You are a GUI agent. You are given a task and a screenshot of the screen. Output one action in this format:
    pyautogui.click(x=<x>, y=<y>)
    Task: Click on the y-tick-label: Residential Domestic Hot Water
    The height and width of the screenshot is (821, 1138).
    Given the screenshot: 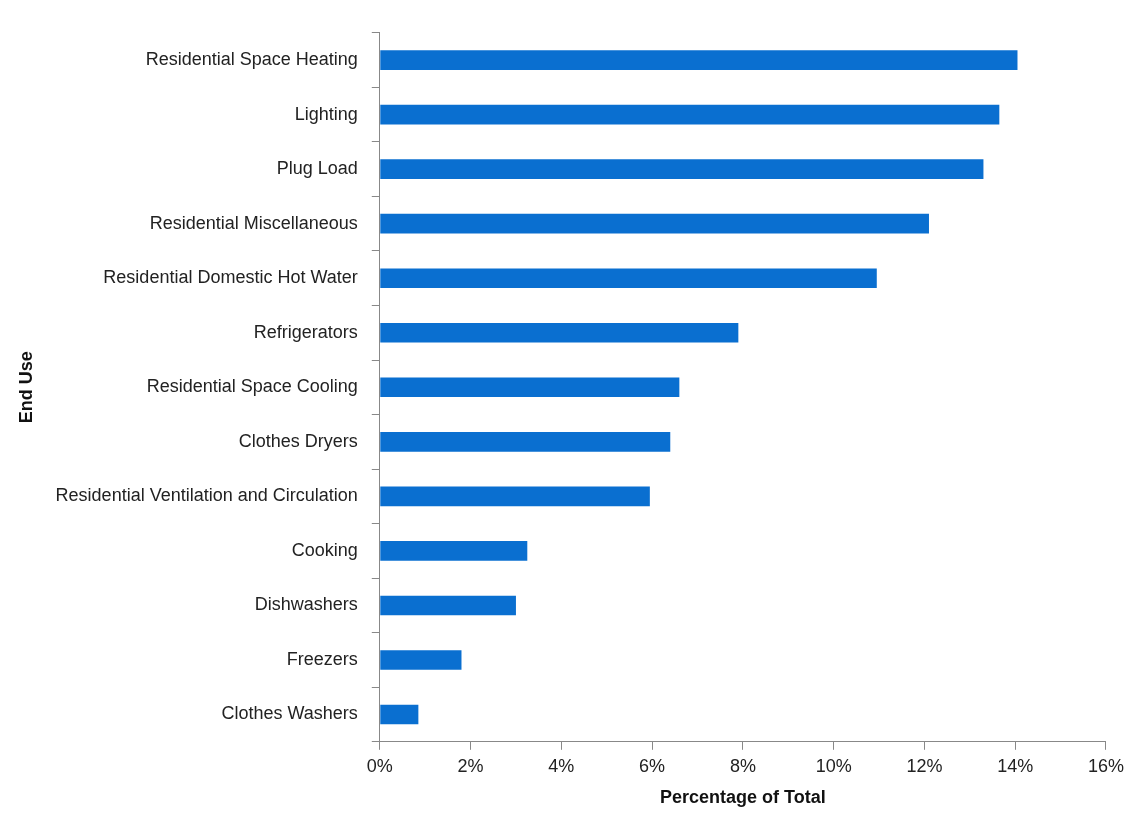 What is the action you would take?
    pyautogui.click(x=230, y=277)
    